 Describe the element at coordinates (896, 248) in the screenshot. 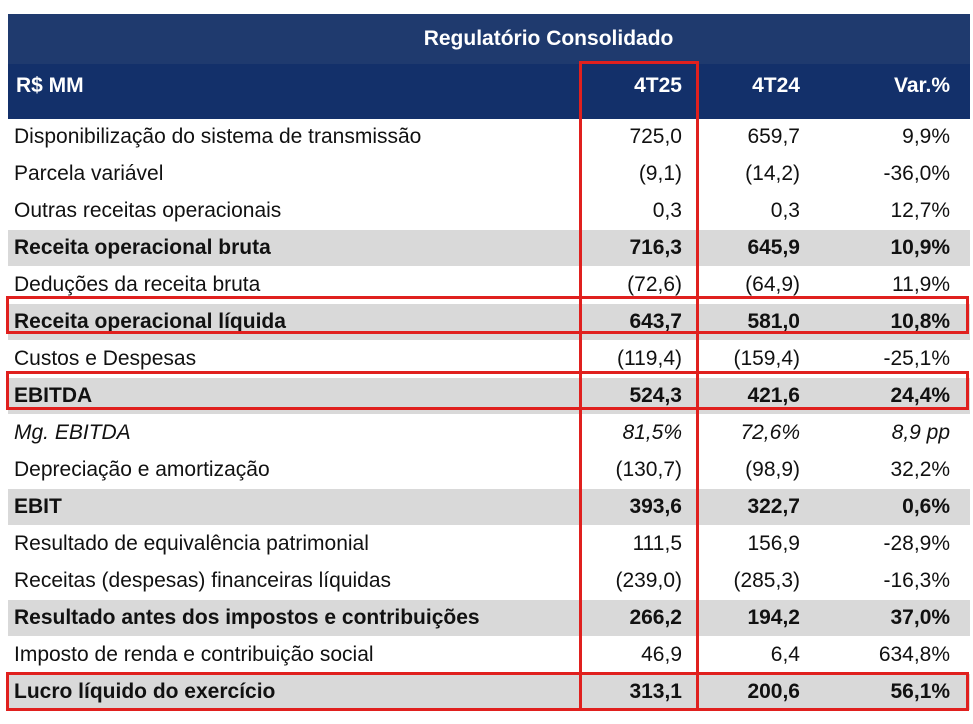

I see `value-var: 10,9%` at that location.